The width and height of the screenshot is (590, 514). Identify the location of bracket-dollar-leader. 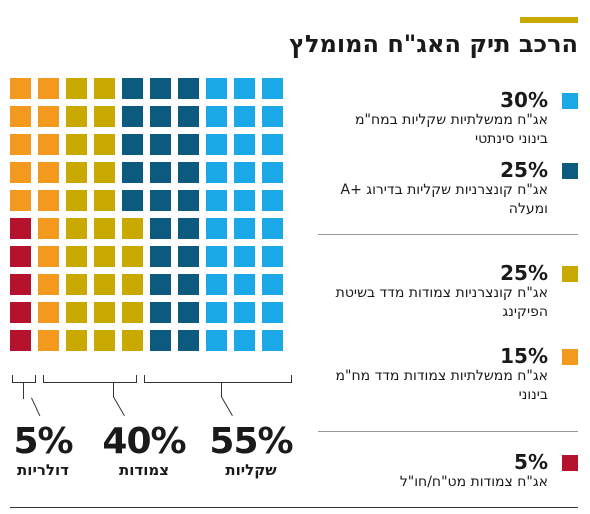
(36, 407).